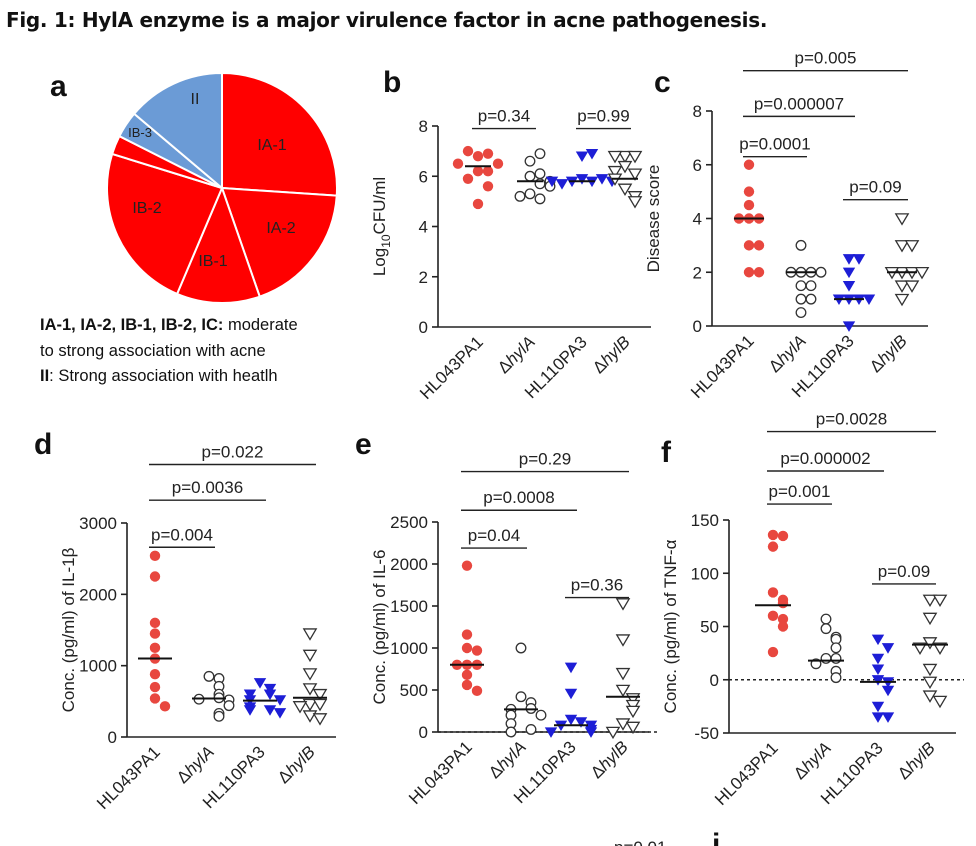 The height and width of the screenshot is (846, 976). What do you see at coordinates (709, 627) in the screenshot?
I see `y-tick-label: 50` at bounding box center [709, 627].